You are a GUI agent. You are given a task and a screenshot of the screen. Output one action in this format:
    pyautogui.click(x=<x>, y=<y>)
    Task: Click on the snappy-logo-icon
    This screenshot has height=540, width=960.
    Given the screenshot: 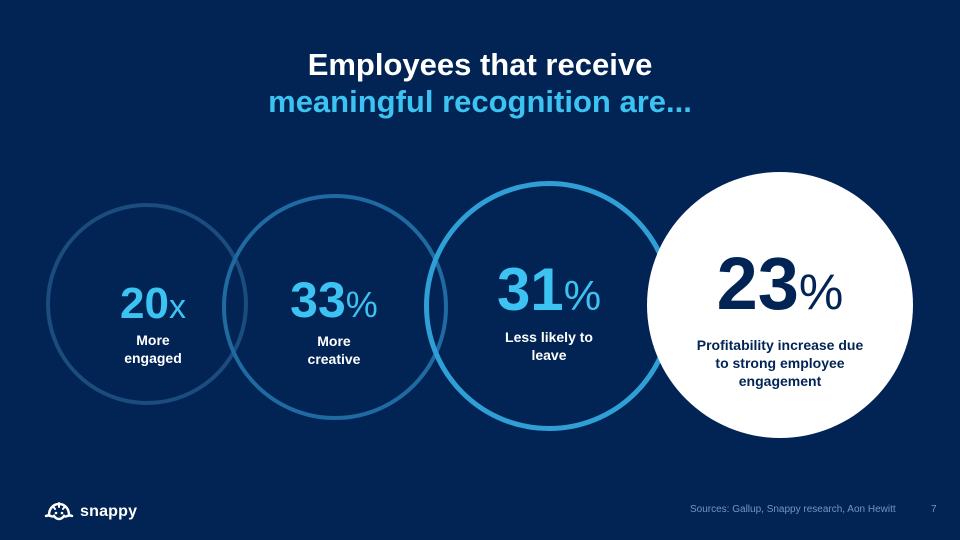 What is the action you would take?
    pyautogui.click(x=59, y=511)
    